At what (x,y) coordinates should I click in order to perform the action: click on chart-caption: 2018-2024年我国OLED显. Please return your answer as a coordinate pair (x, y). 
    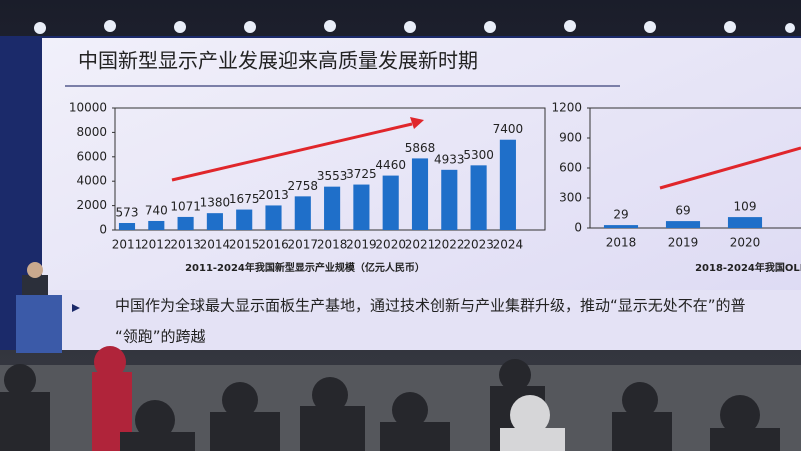
    Looking at the image, I should click on (748, 267).